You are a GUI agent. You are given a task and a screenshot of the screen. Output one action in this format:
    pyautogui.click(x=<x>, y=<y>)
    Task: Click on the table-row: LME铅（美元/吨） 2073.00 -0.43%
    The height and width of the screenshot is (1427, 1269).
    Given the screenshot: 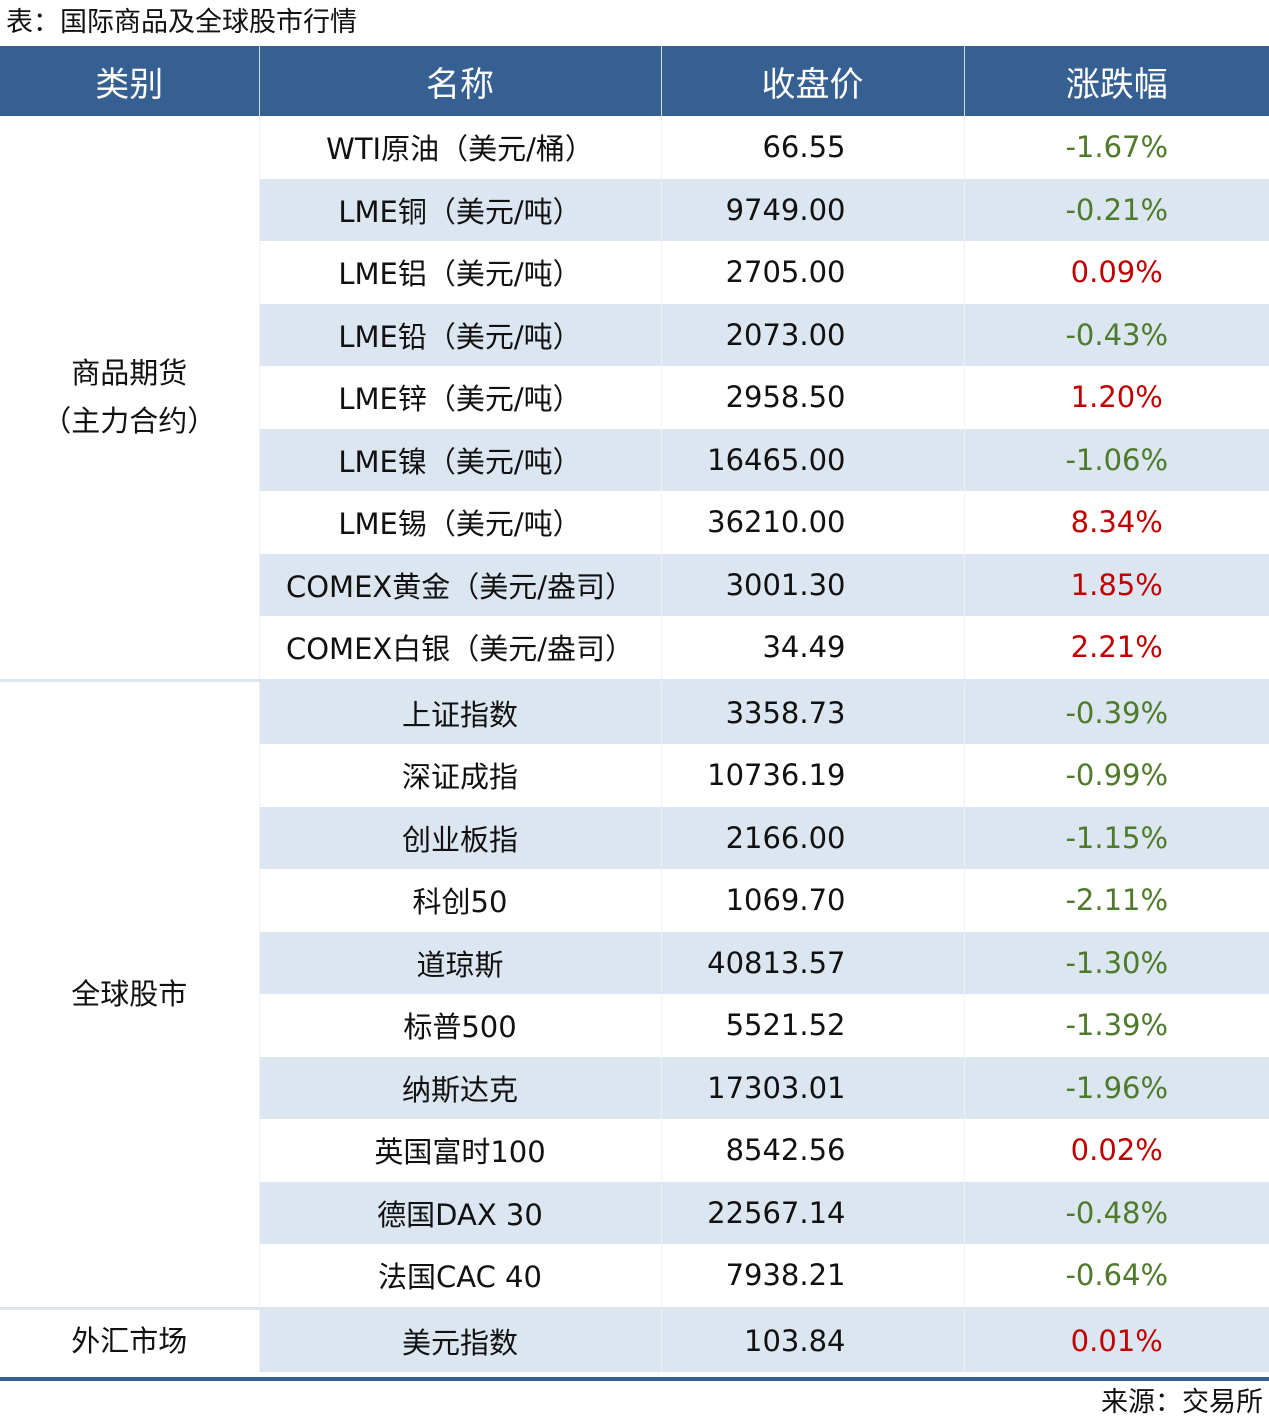 What is the action you would take?
    pyautogui.click(x=634, y=334)
    